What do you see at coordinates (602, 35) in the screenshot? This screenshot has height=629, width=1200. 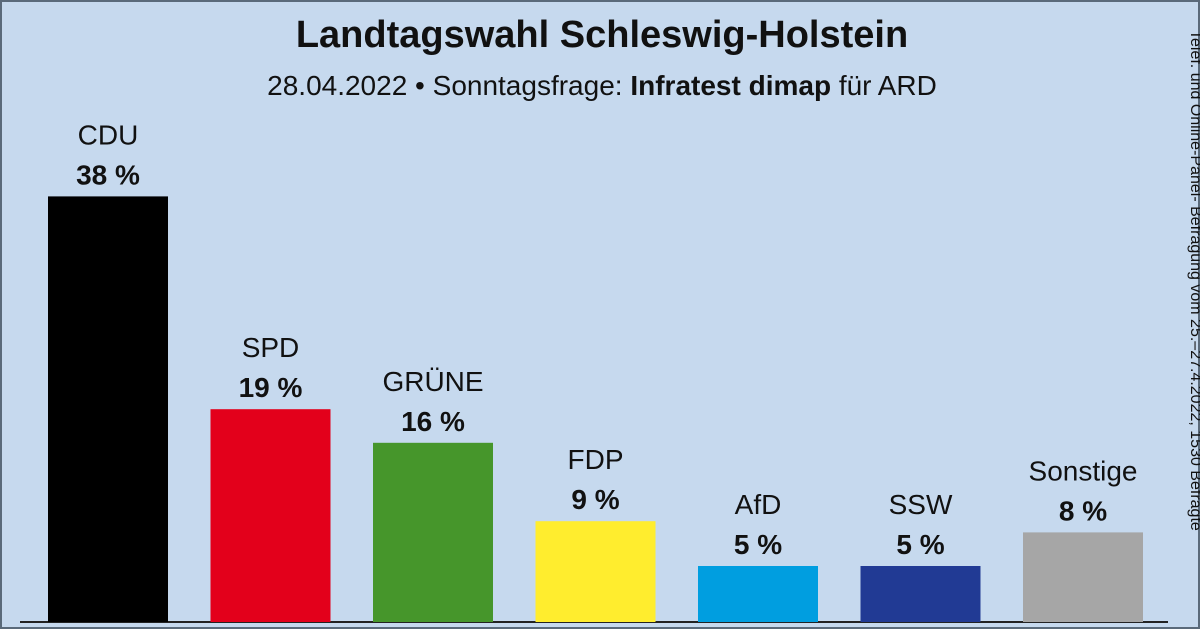 I see `chart-title: Landtagswahl Schleswig-Holstein` at bounding box center [602, 35].